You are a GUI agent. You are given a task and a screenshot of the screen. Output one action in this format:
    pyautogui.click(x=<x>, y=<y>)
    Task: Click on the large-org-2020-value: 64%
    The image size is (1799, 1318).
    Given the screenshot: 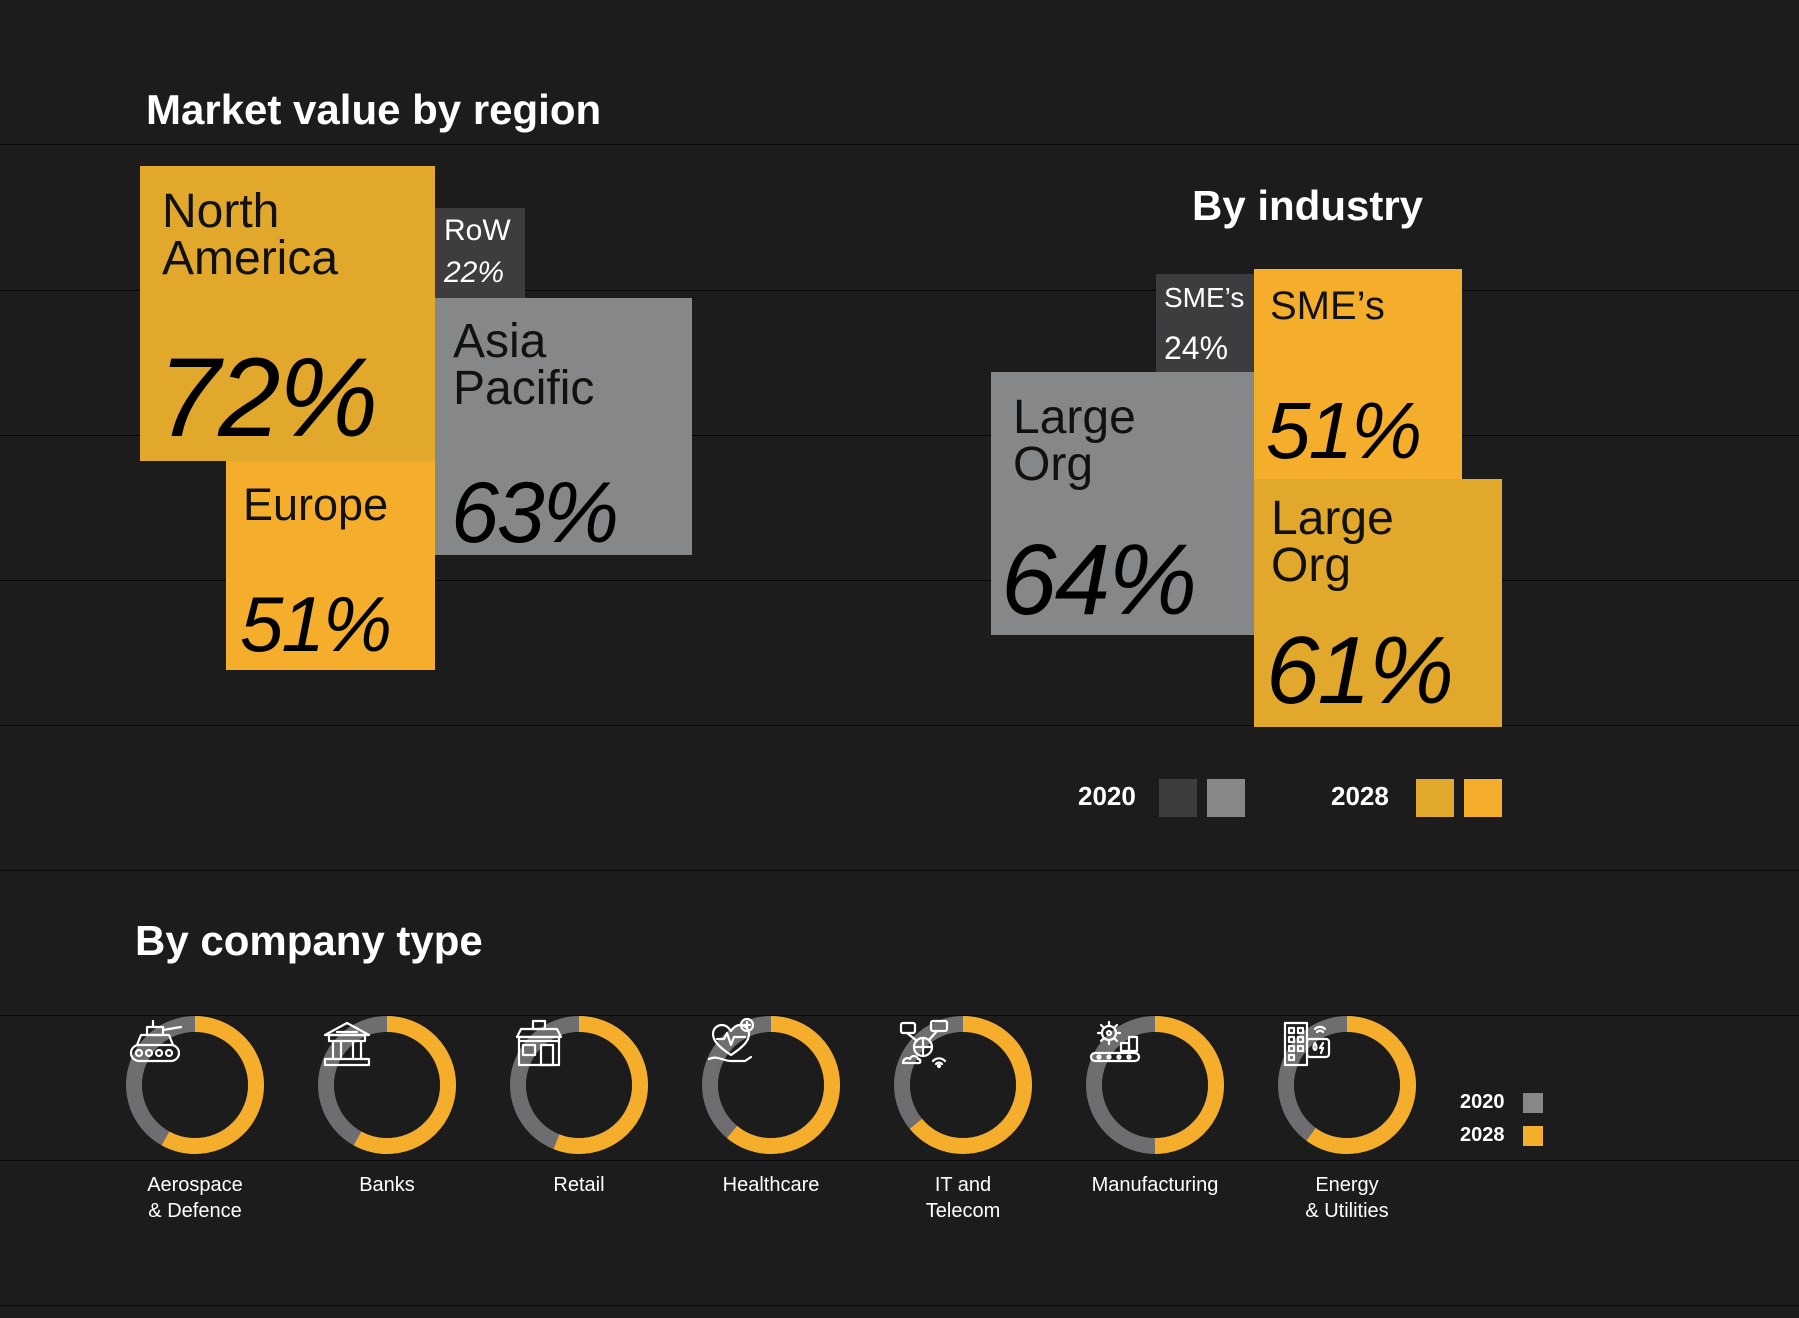 What is the action you would take?
    pyautogui.click(x=1099, y=580)
    